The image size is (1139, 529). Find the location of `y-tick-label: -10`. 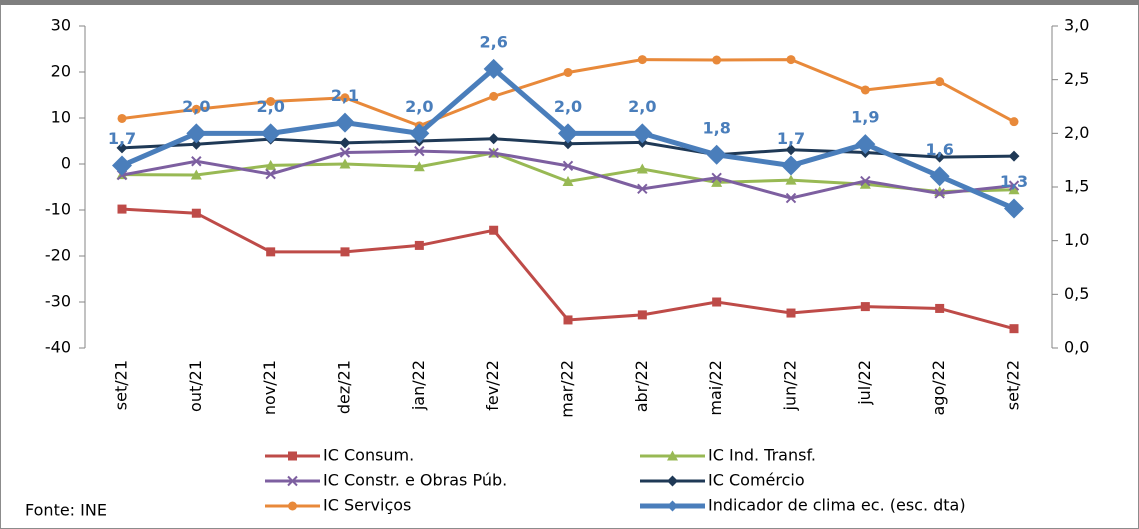

y-tick-label: -10 is located at coordinates (58, 209).